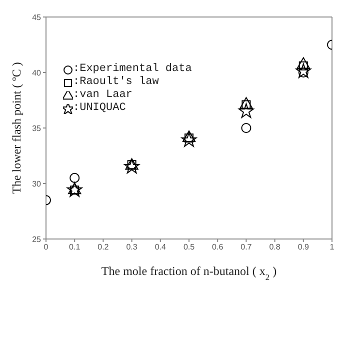  I want to click on y-axis-title: The lower flash point ( ºC ), so click(16, 128).